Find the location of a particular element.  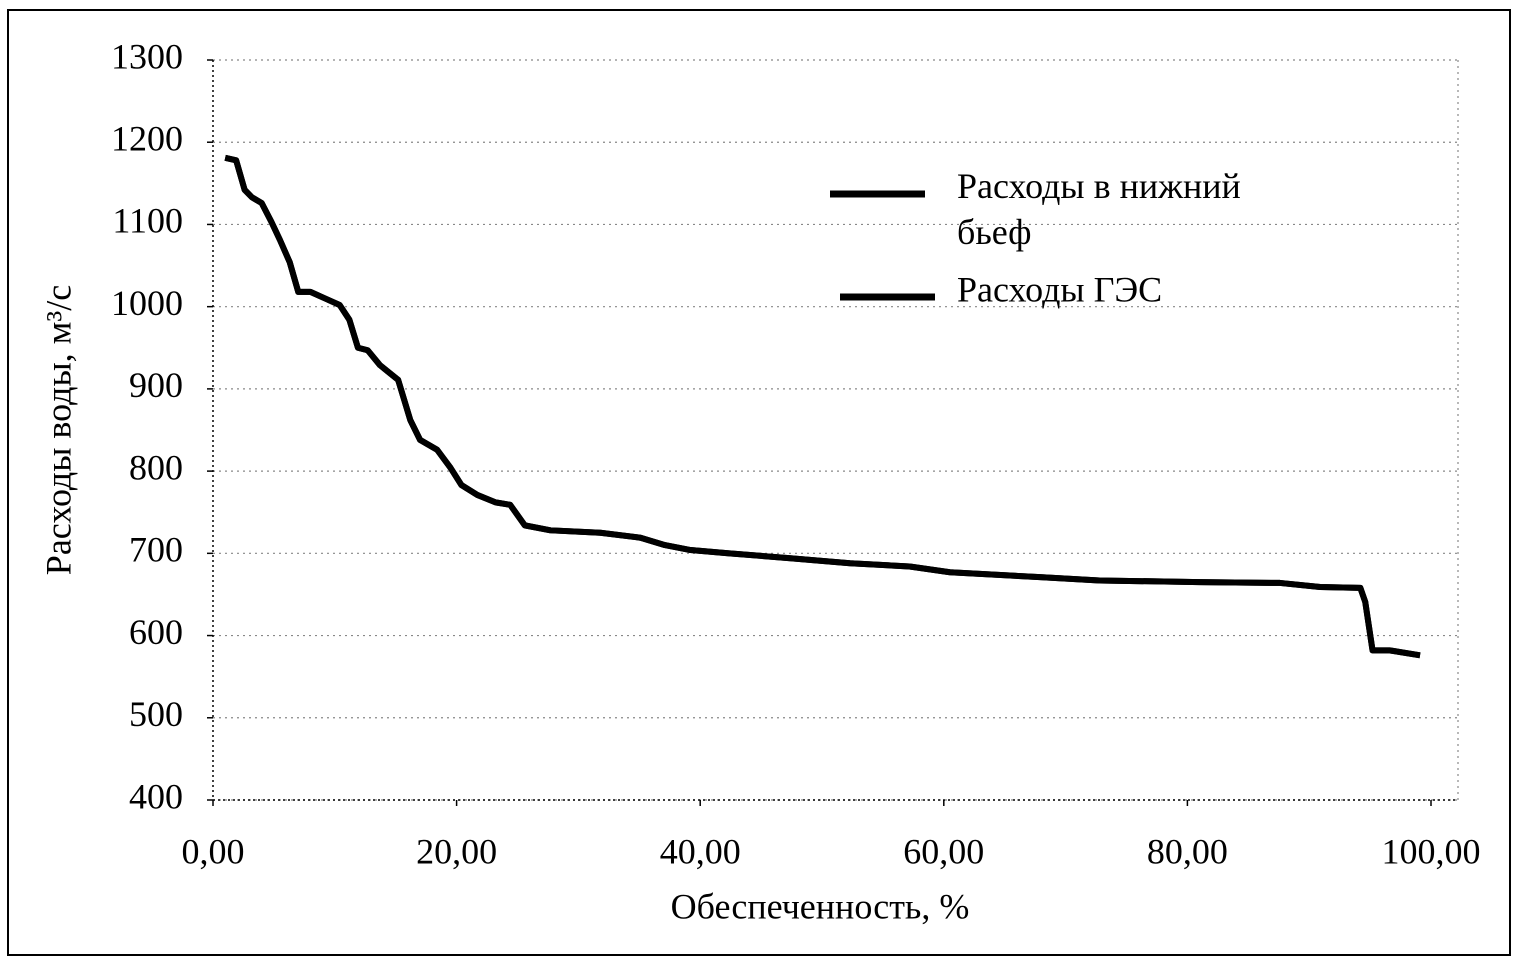

y-tick-label: 700 is located at coordinates (156, 550).